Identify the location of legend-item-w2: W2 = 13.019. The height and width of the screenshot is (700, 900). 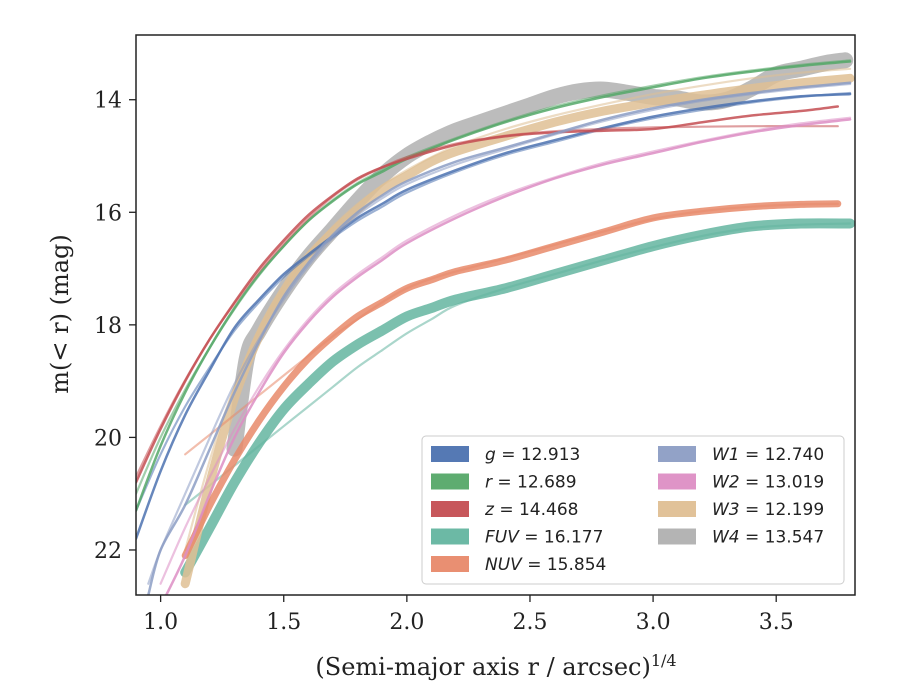
(741, 483).